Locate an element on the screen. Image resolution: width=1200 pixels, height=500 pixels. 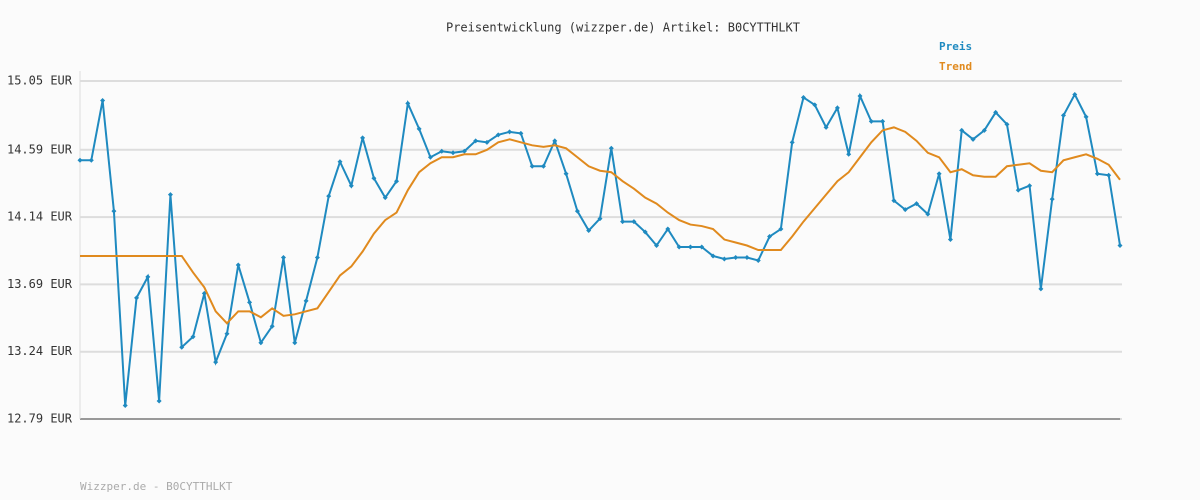
legend-label: Preis is located at coordinates (955, 46).